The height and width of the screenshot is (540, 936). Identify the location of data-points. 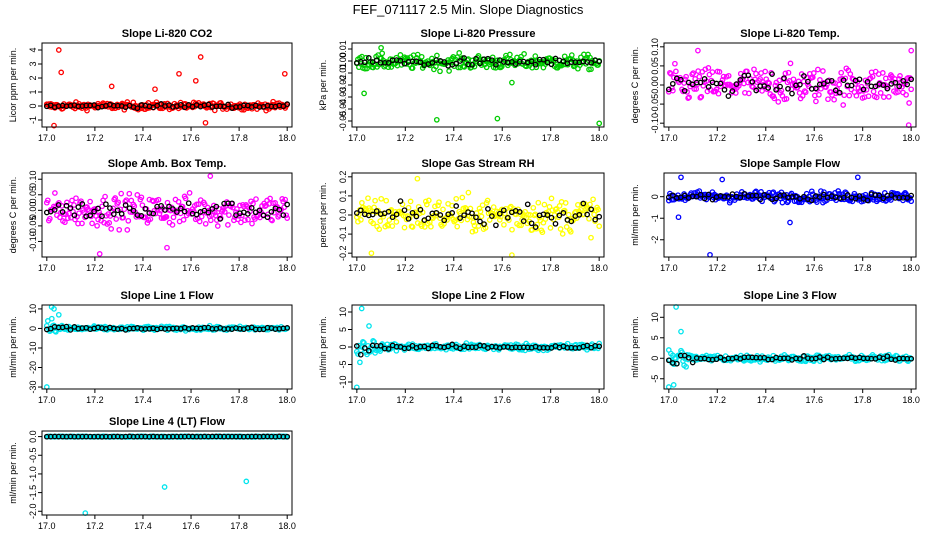
(167, 474).